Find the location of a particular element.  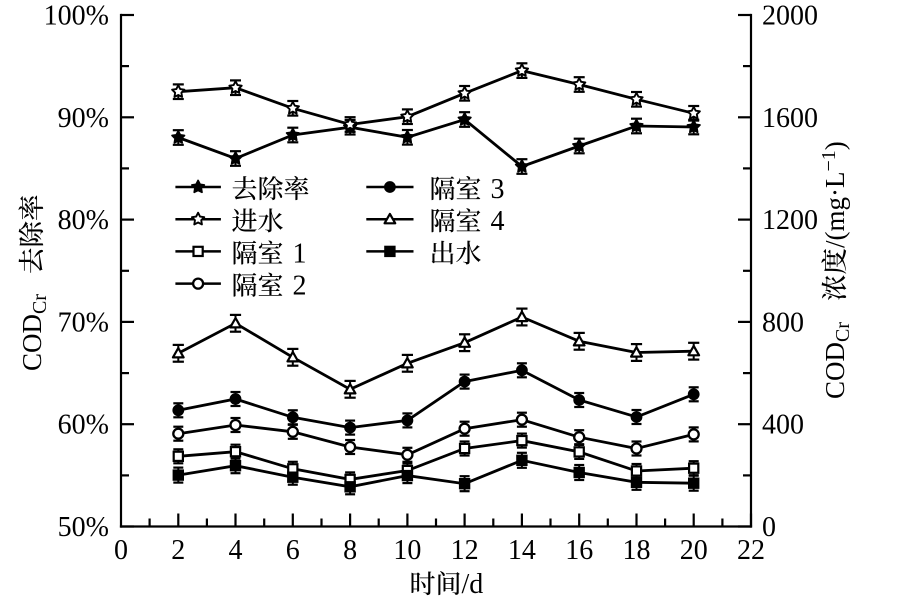

svg-text: 1600 is located at coordinates (790, 118).